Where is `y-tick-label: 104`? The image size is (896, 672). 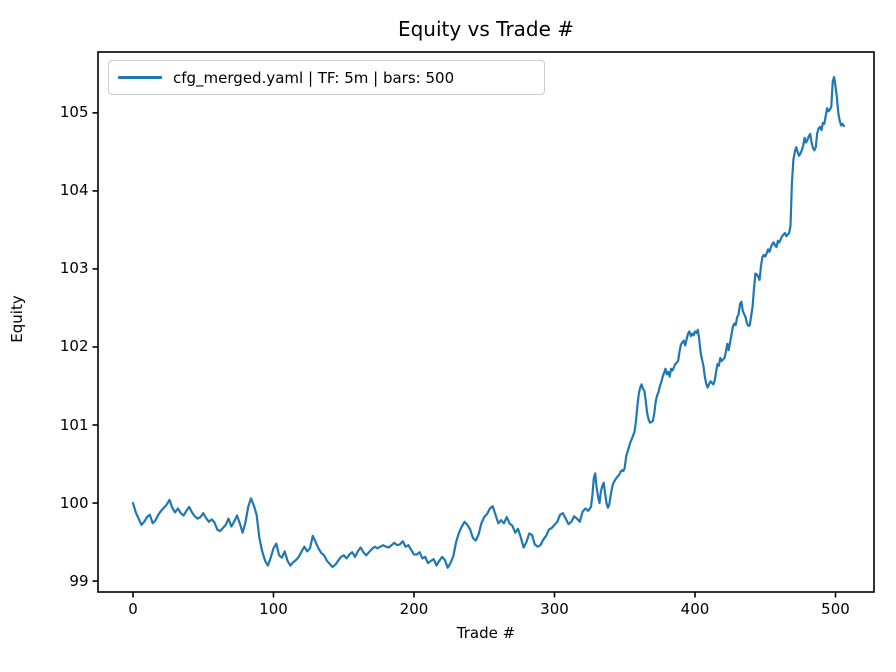
y-tick-label: 104 is located at coordinates (74, 190).